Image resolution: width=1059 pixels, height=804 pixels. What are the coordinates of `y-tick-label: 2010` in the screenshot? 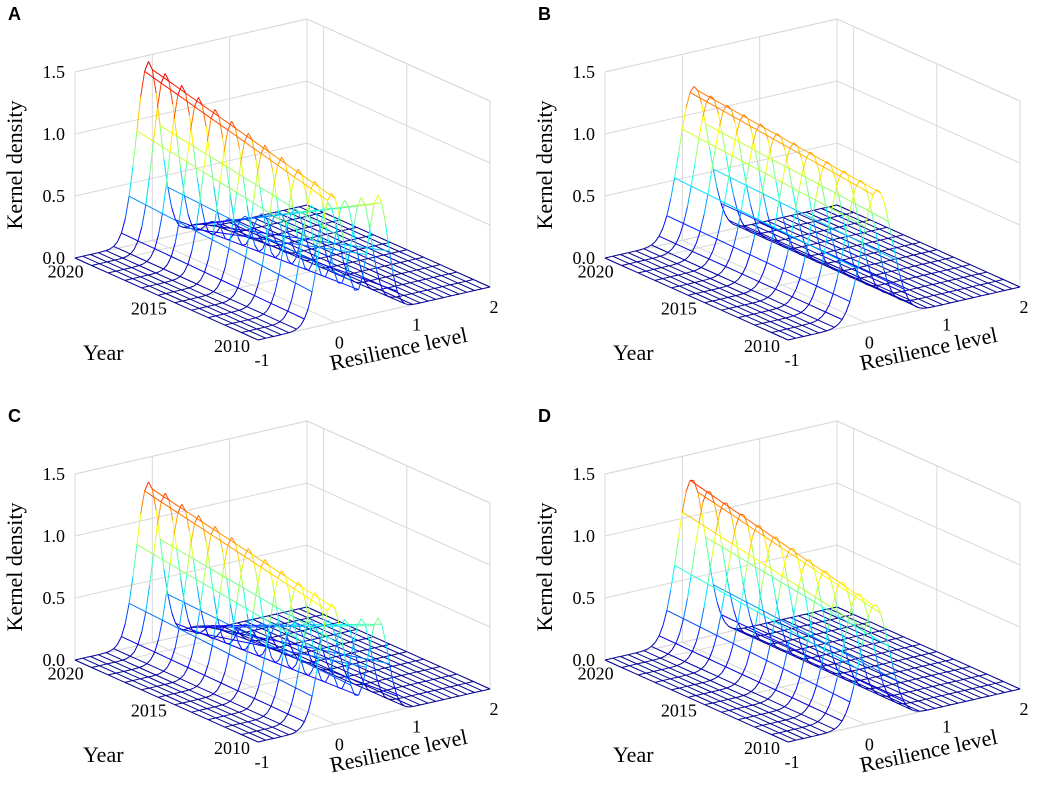 It's located at (232, 748).